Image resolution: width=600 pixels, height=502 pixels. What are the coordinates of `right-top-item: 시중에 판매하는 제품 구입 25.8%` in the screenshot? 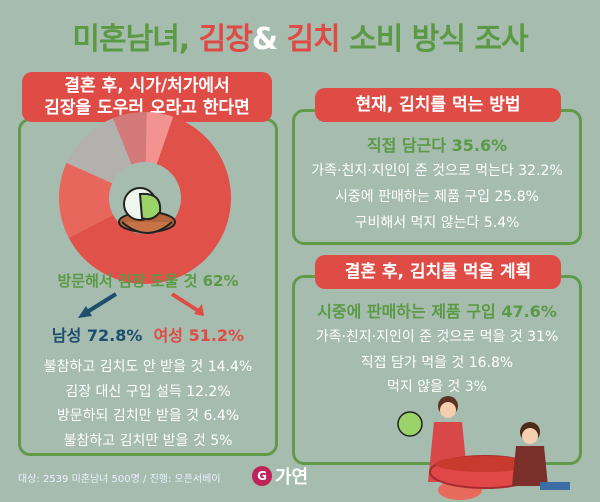 It's located at (437, 197).